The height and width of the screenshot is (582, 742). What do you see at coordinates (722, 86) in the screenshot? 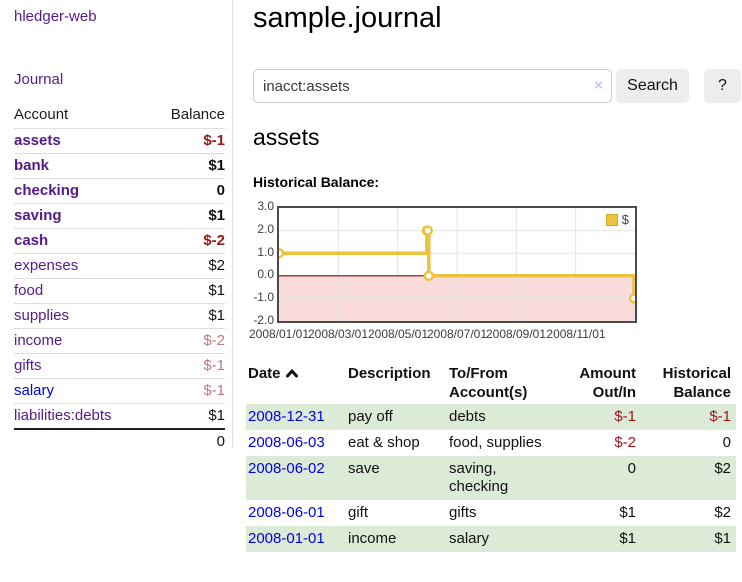
I see `help-button: ?` at bounding box center [722, 86].